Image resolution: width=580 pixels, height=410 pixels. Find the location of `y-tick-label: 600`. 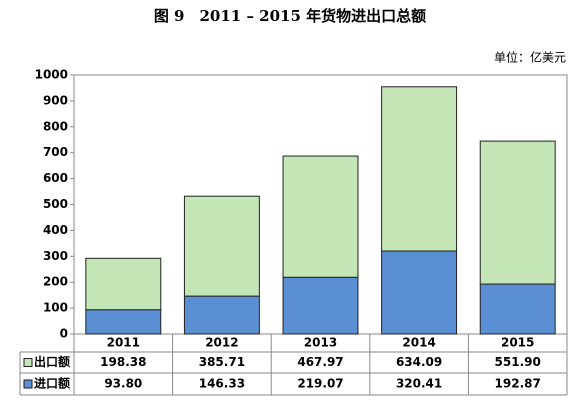

y-tick-label: 600 is located at coordinates (55, 178).